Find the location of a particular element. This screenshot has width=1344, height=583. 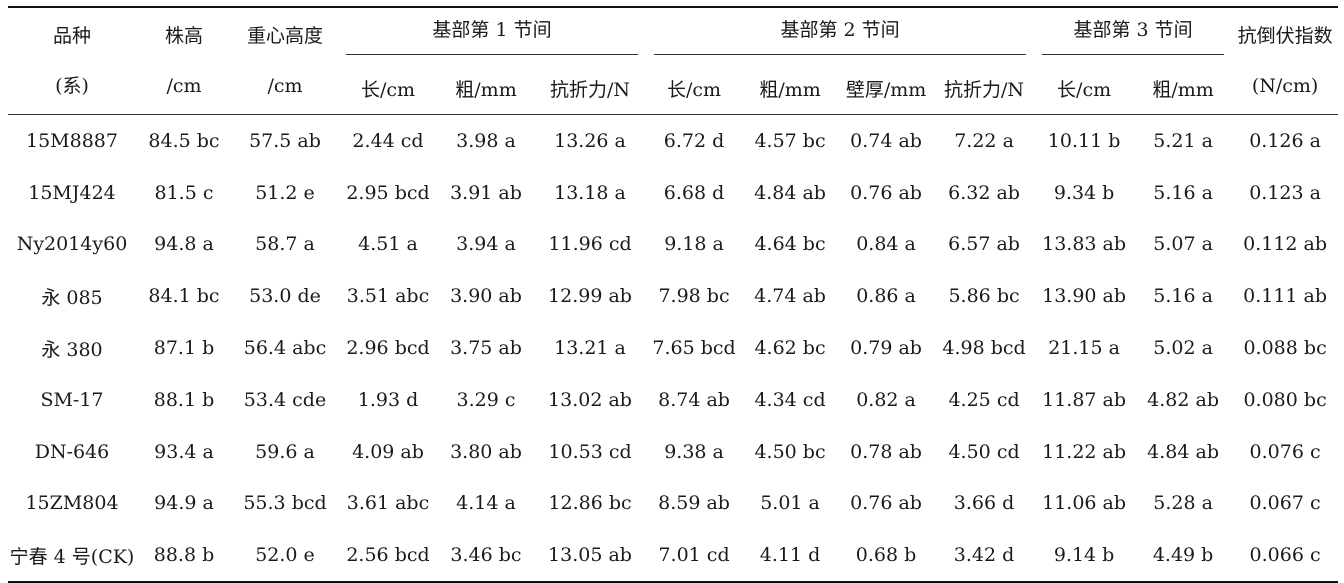

sub-header-diam-1: 粗/mm is located at coordinates (486, 88).